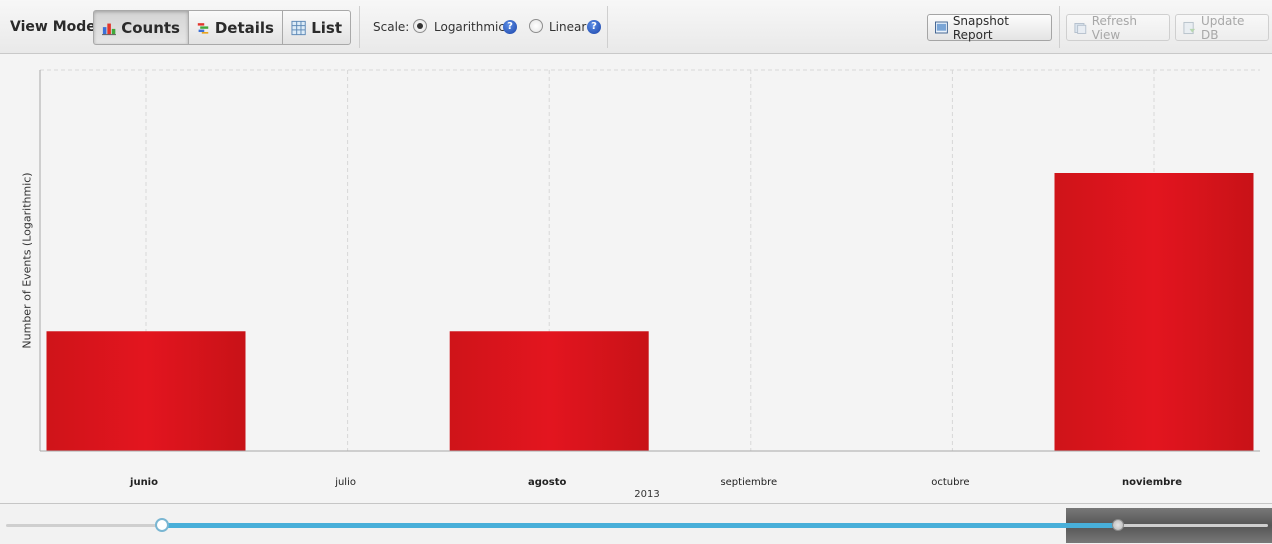  What do you see at coordinates (941, 27) in the screenshot?
I see `snapshot-icon` at bounding box center [941, 27].